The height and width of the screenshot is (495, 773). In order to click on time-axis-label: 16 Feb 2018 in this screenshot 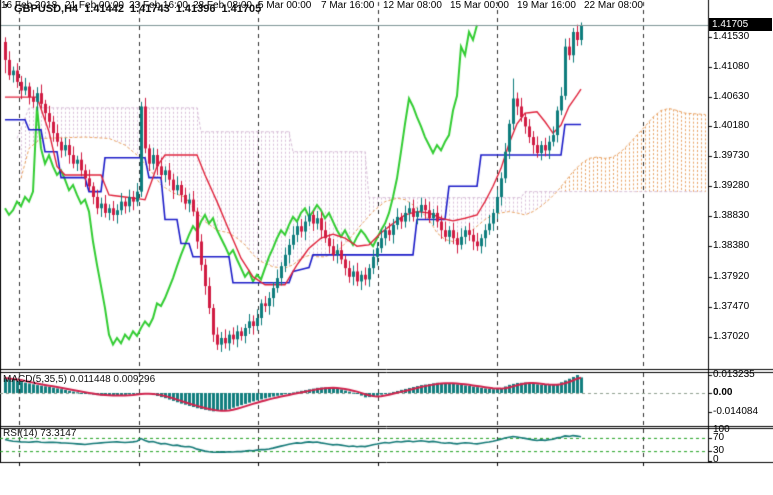, I will do `click(29, 5)`.